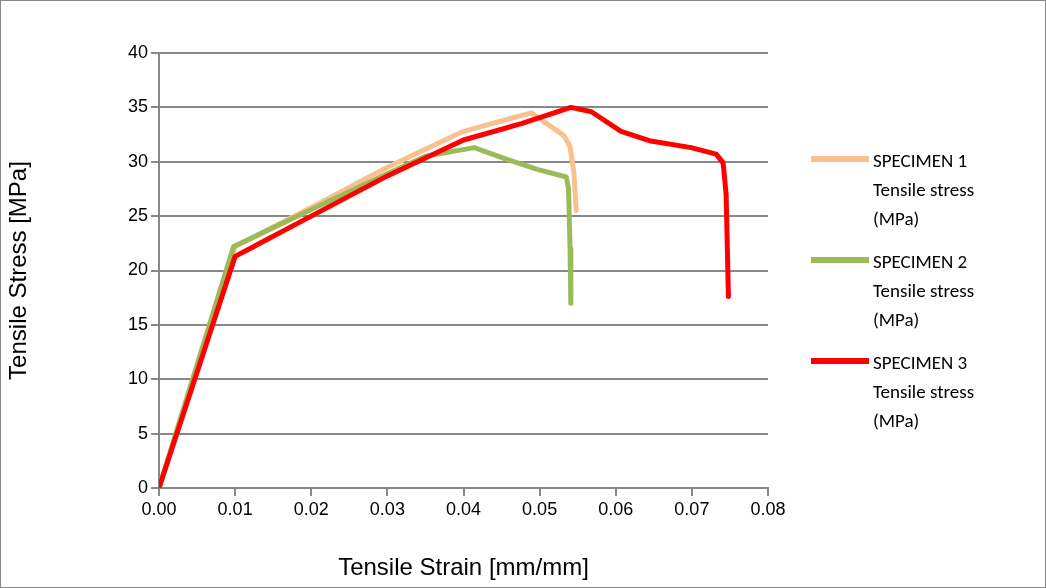 The width and height of the screenshot is (1046, 588). What do you see at coordinates (137, 215) in the screenshot?
I see `y-tick-label: 25` at bounding box center [137, 215].